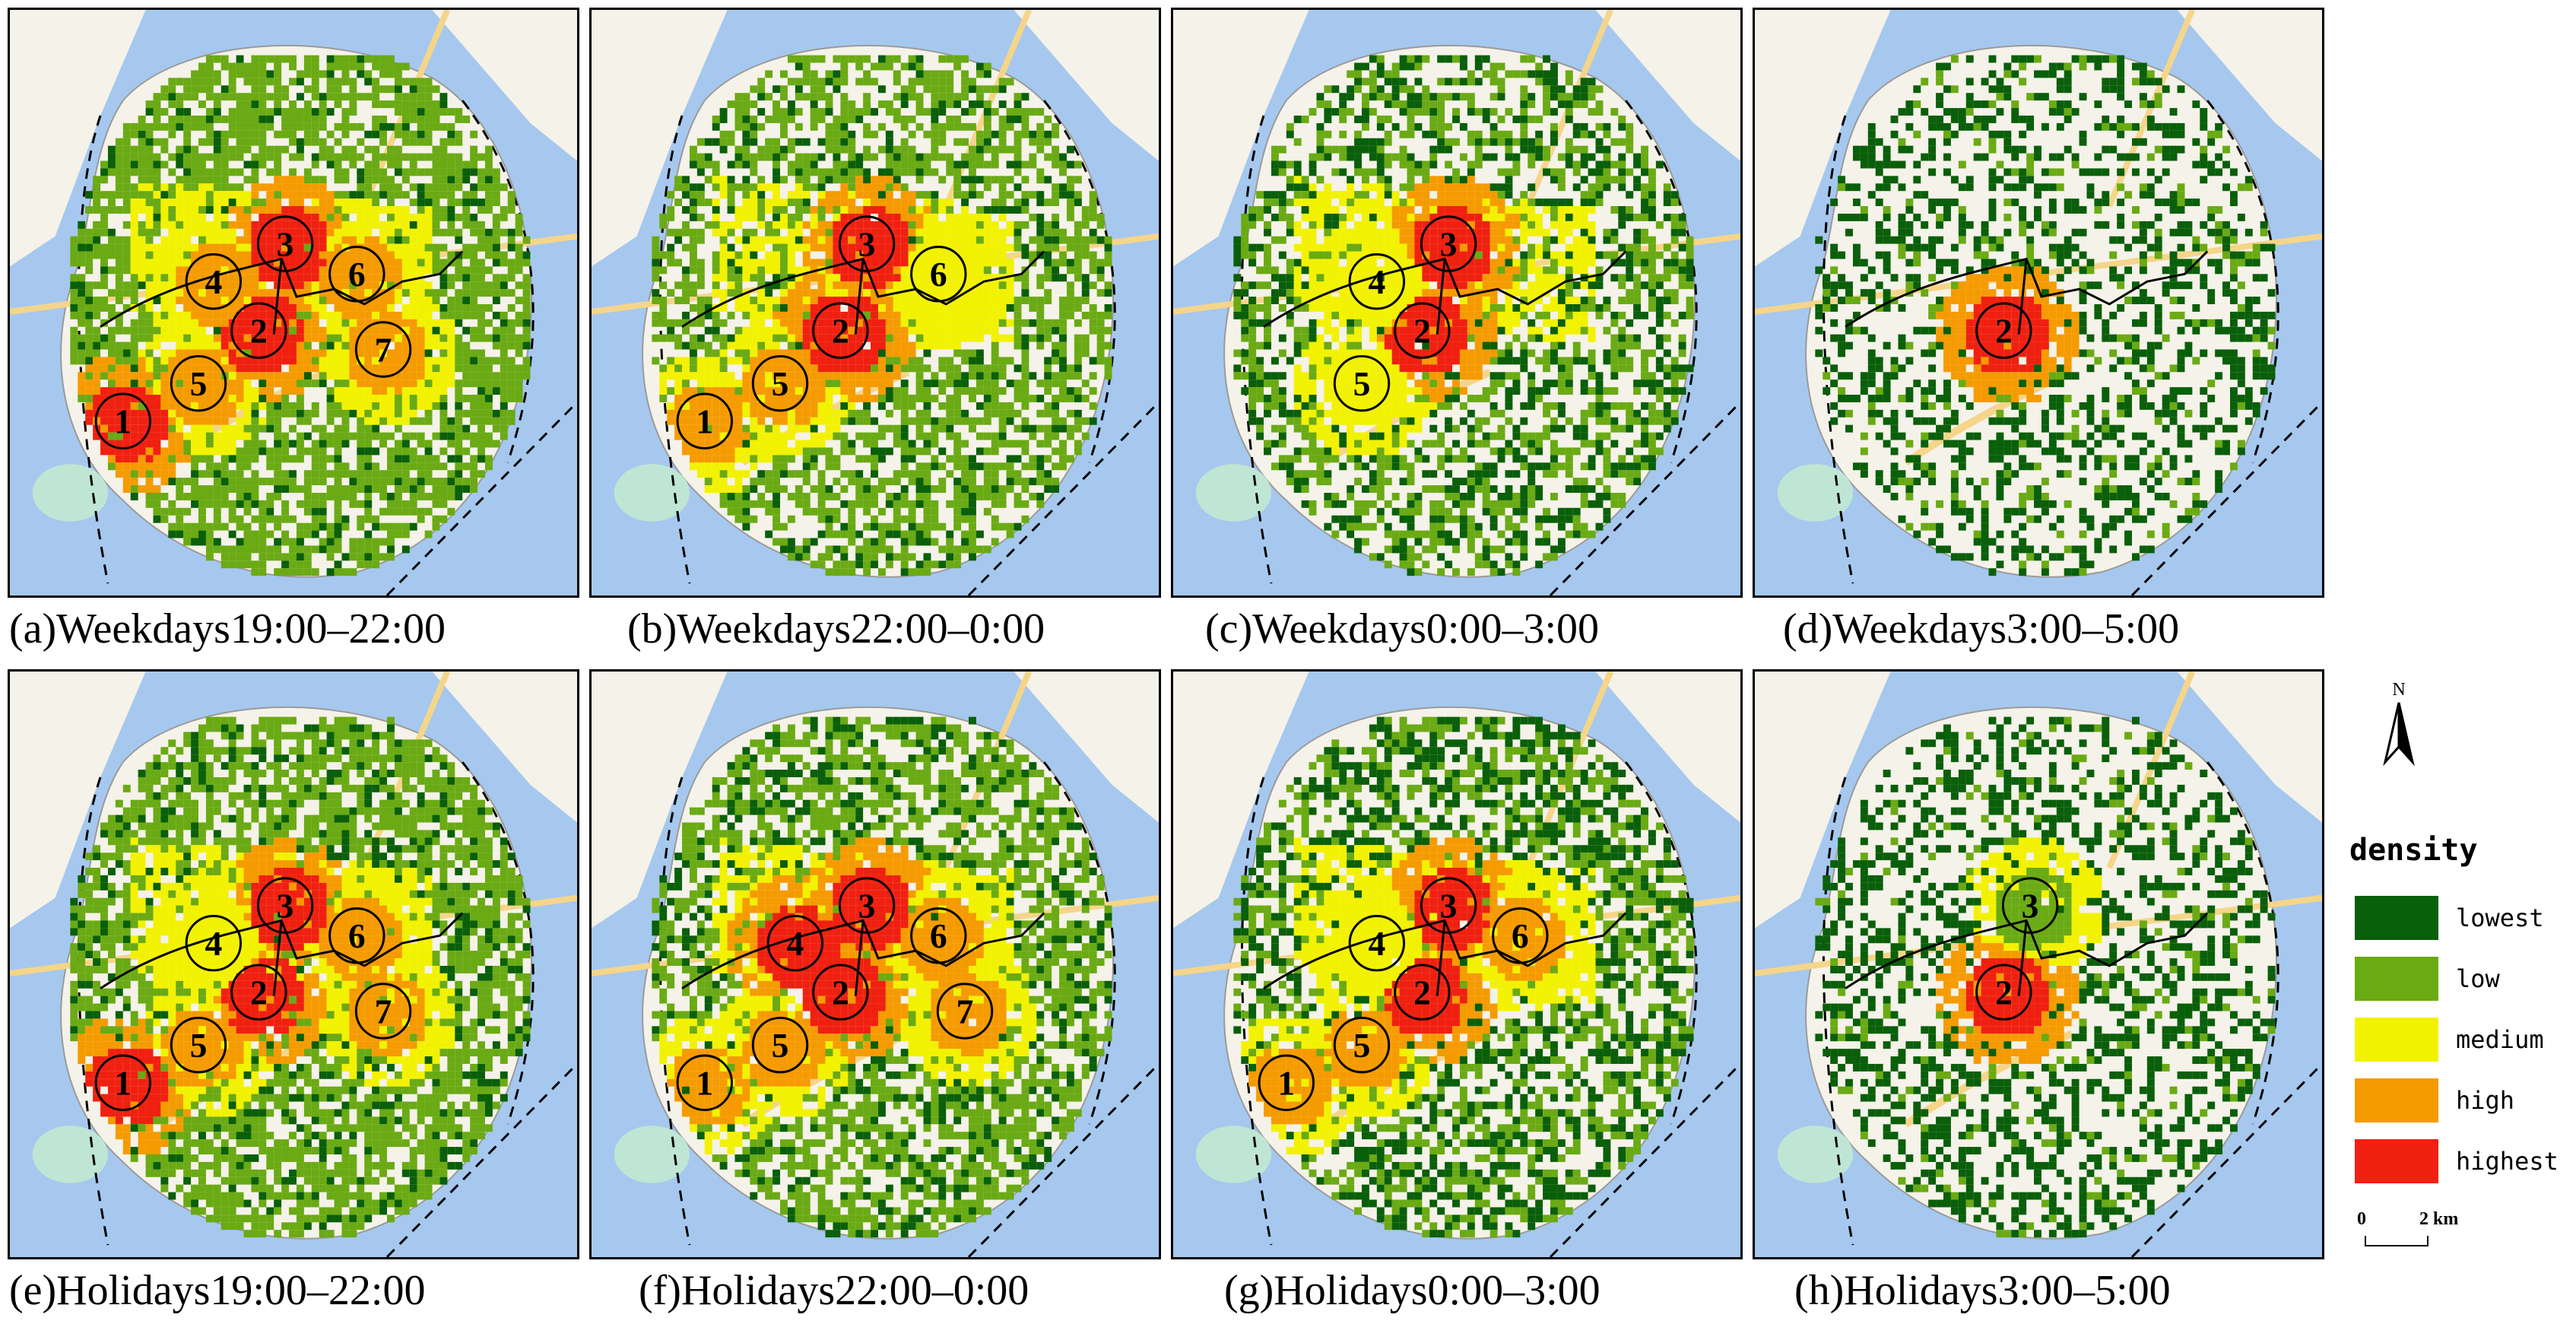 The width and height of the screenshot is (2576, 1340). Describe the element at coordinates (123, 421) in the screenshot. I see `hotspot-circle` at that location.